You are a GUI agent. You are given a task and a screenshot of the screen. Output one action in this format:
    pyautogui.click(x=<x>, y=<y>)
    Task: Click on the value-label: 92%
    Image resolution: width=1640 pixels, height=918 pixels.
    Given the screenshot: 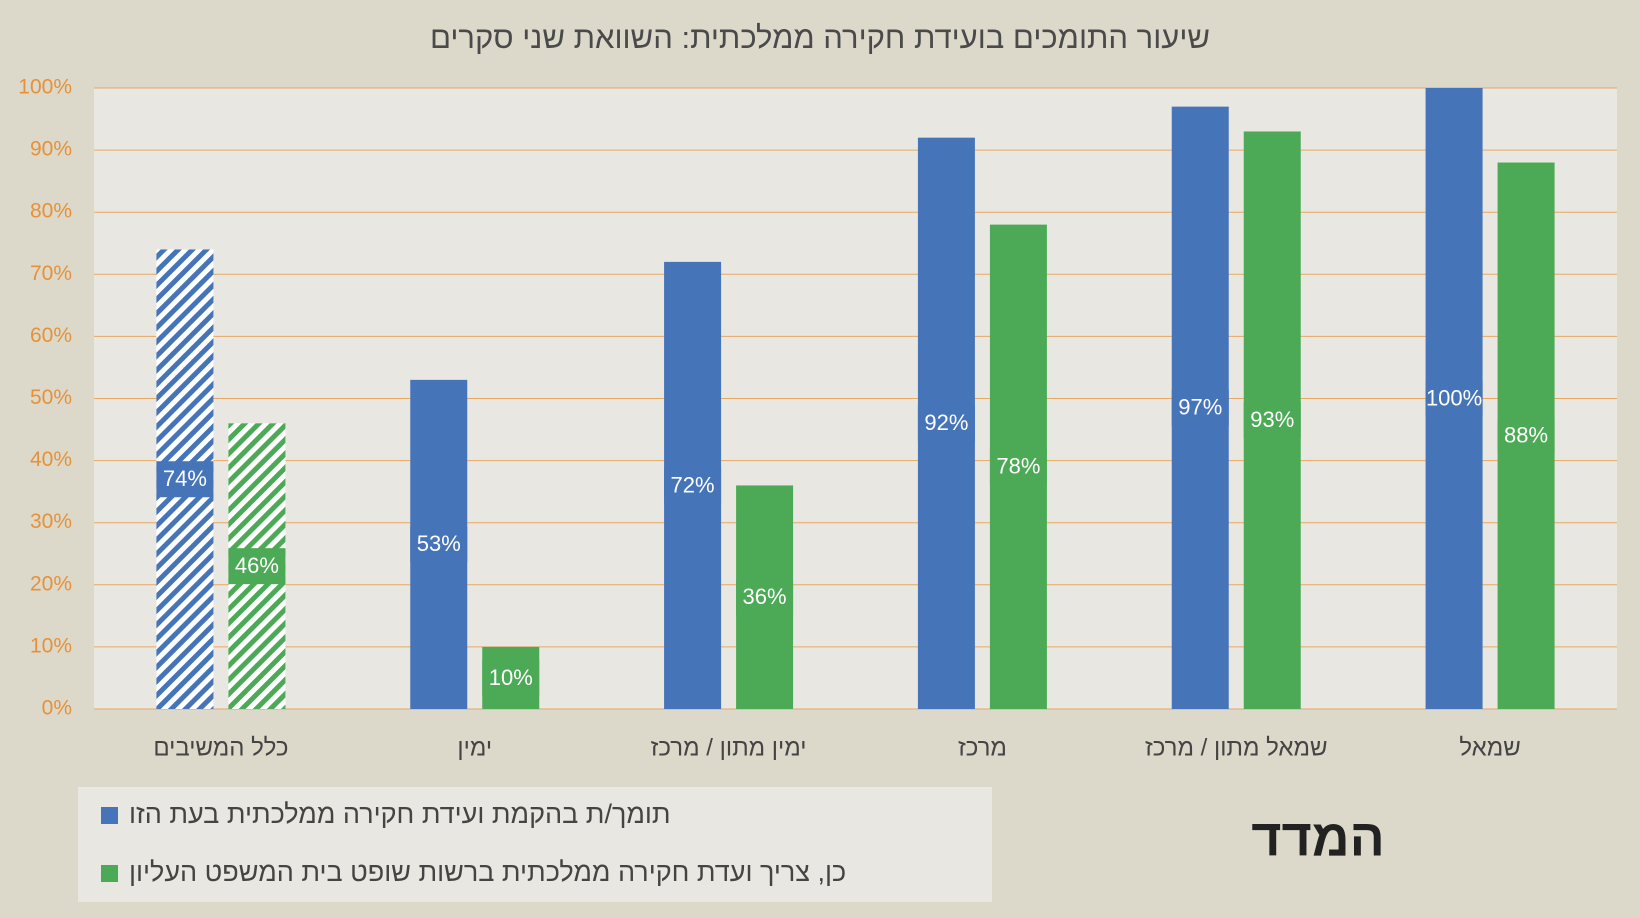 What is the action you would take?
    pyautogui.click(x=946, y=422)
    